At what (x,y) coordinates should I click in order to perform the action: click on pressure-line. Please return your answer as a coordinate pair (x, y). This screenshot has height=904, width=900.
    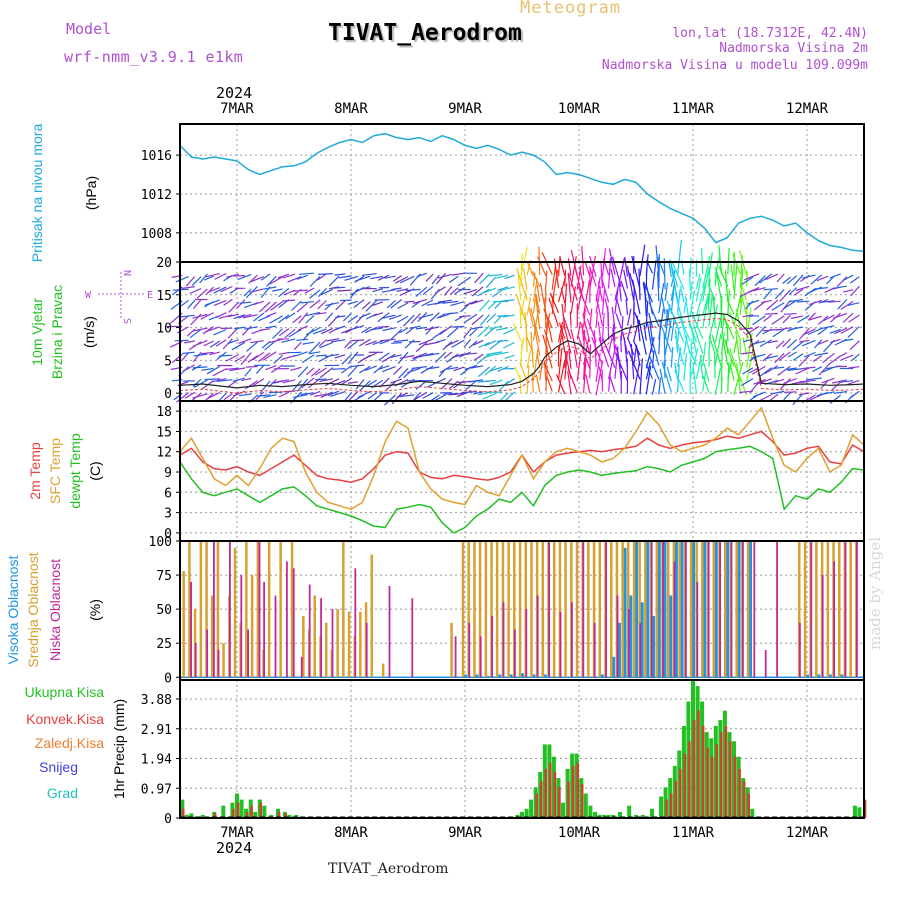
    Looking at the image, I should click on (522, 193).